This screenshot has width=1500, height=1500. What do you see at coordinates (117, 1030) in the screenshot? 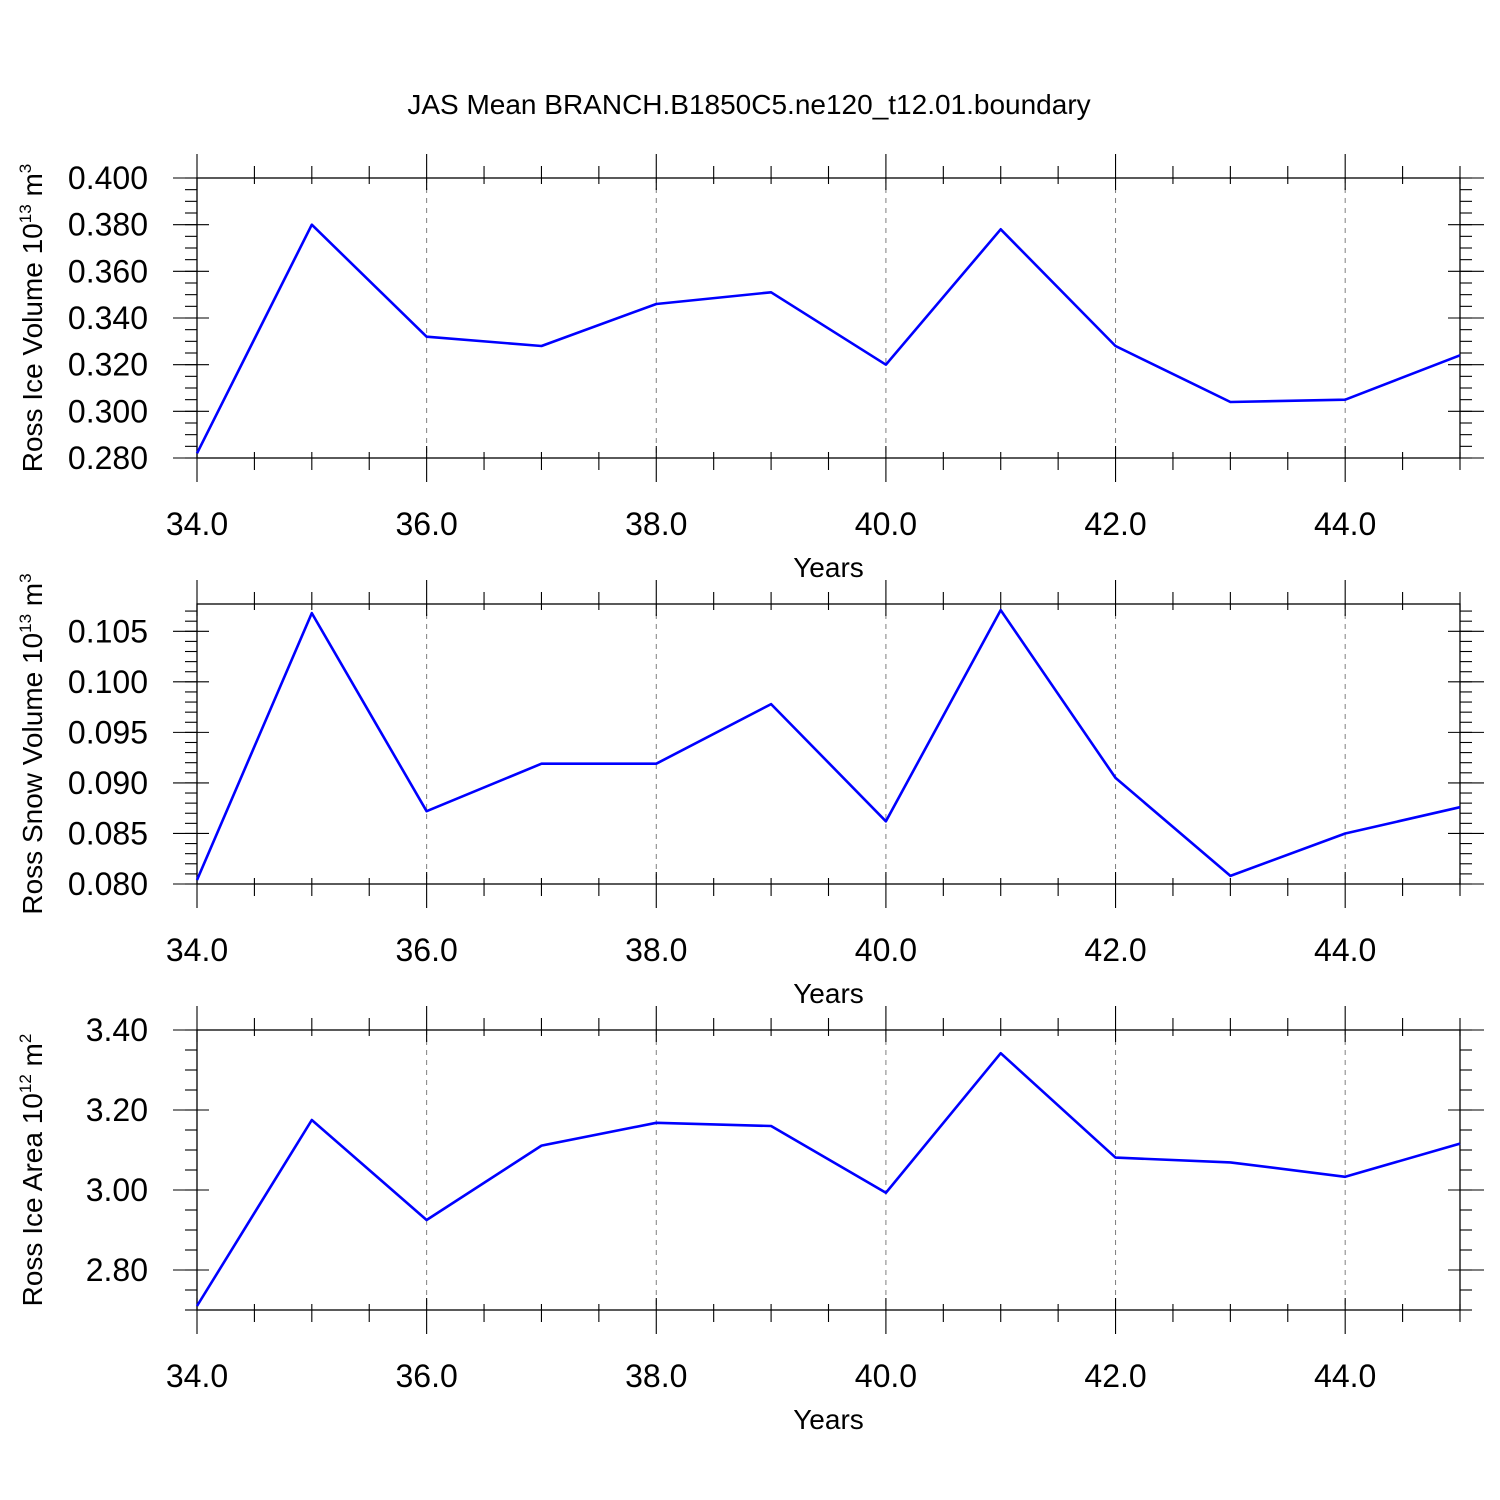
I see `y-tick-label: 3.40` at bounding box center [117, 1030].